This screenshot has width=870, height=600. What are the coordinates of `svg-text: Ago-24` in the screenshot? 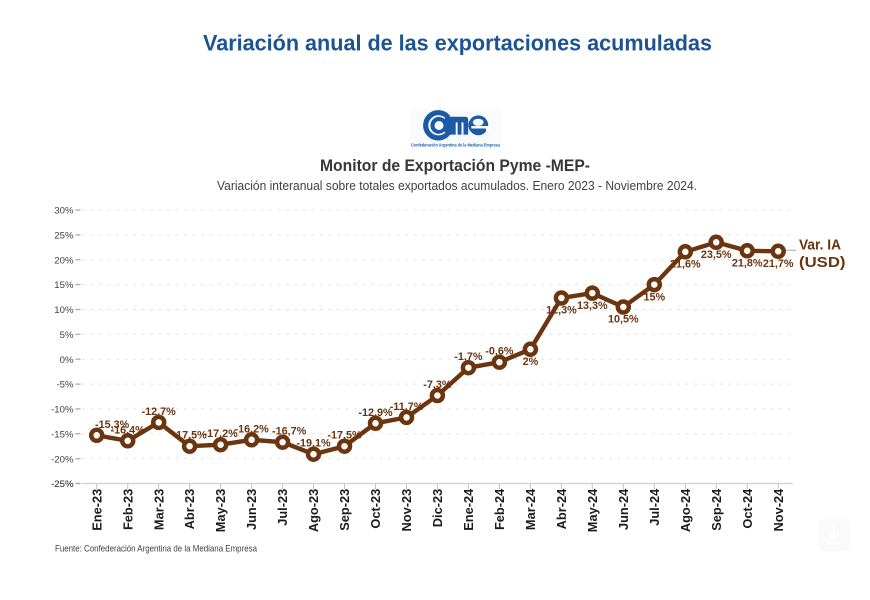 It's located at (685, 510).